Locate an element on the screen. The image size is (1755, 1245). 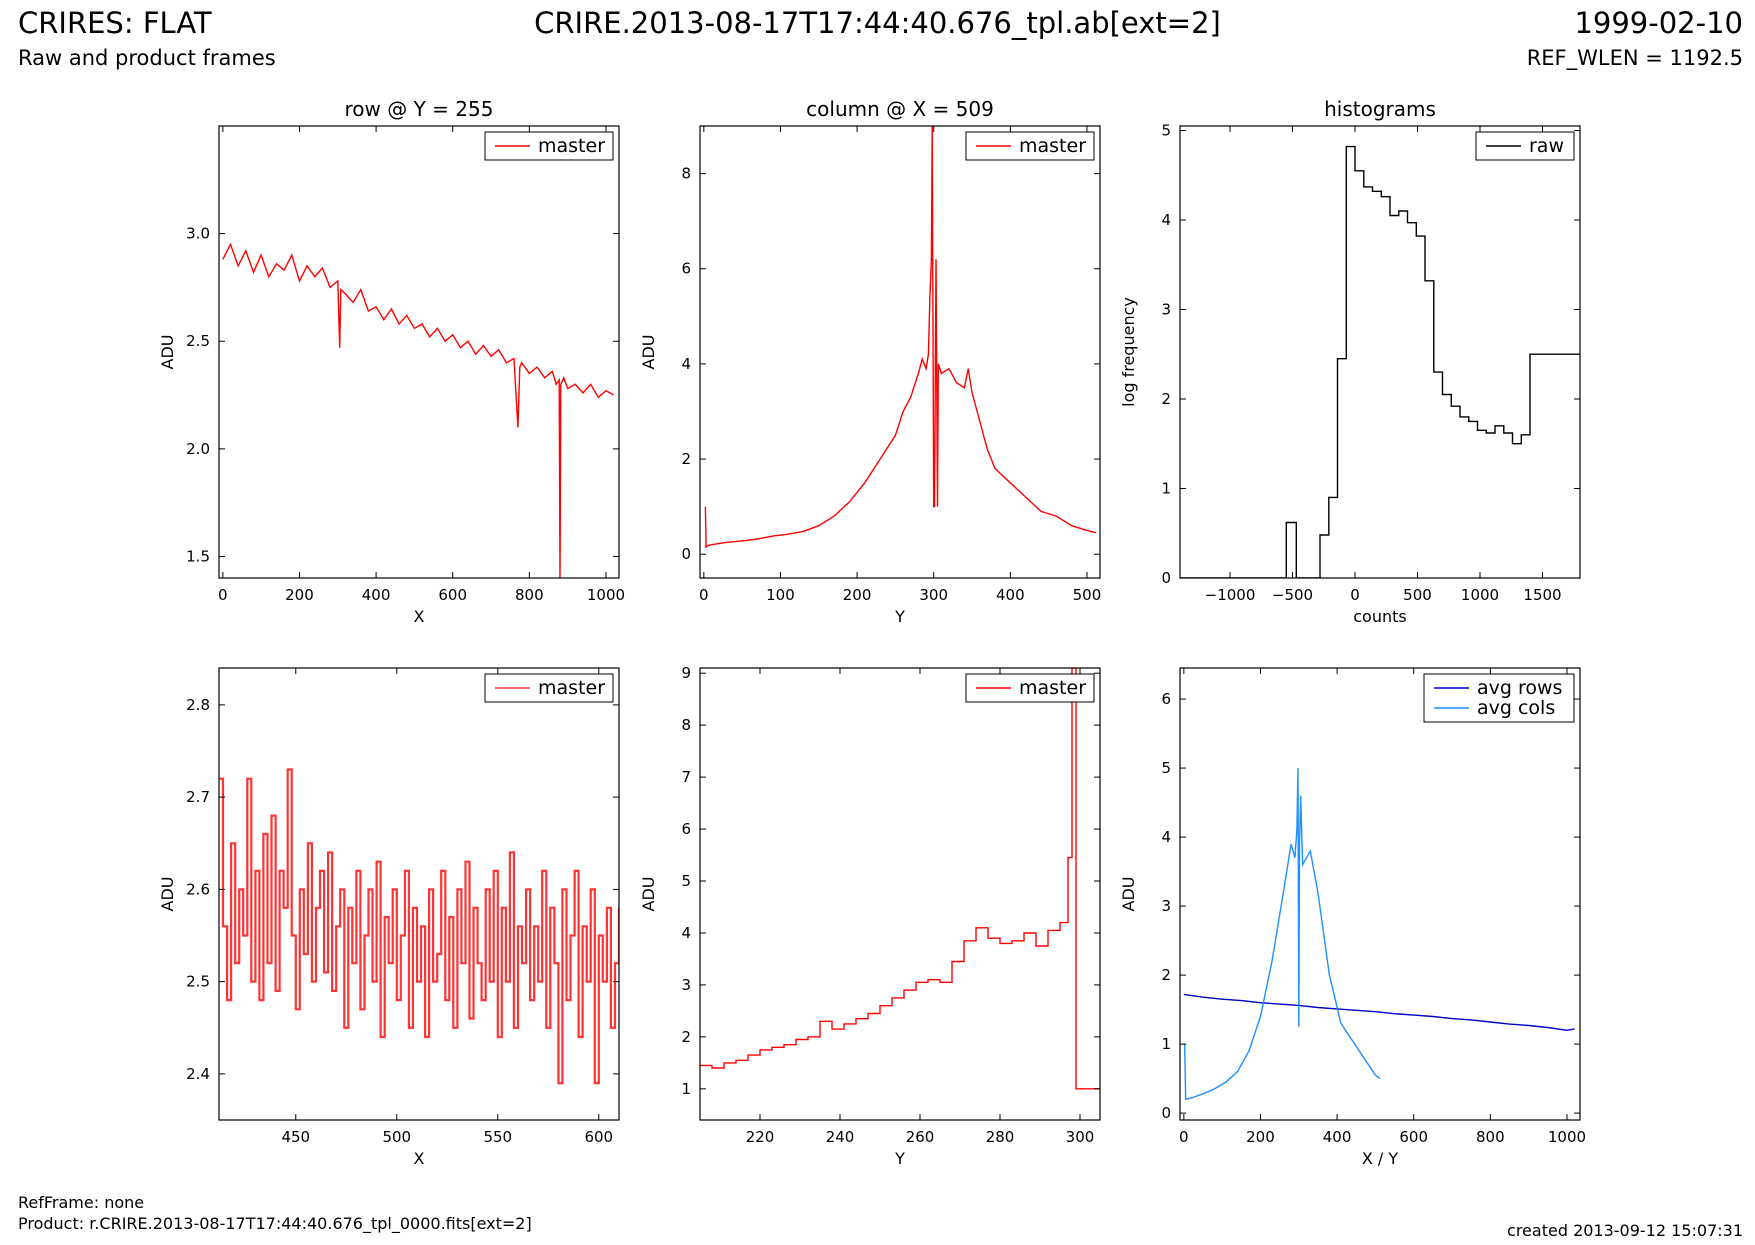
x-tick-label: 550 is located at coordinates (497, 1137).